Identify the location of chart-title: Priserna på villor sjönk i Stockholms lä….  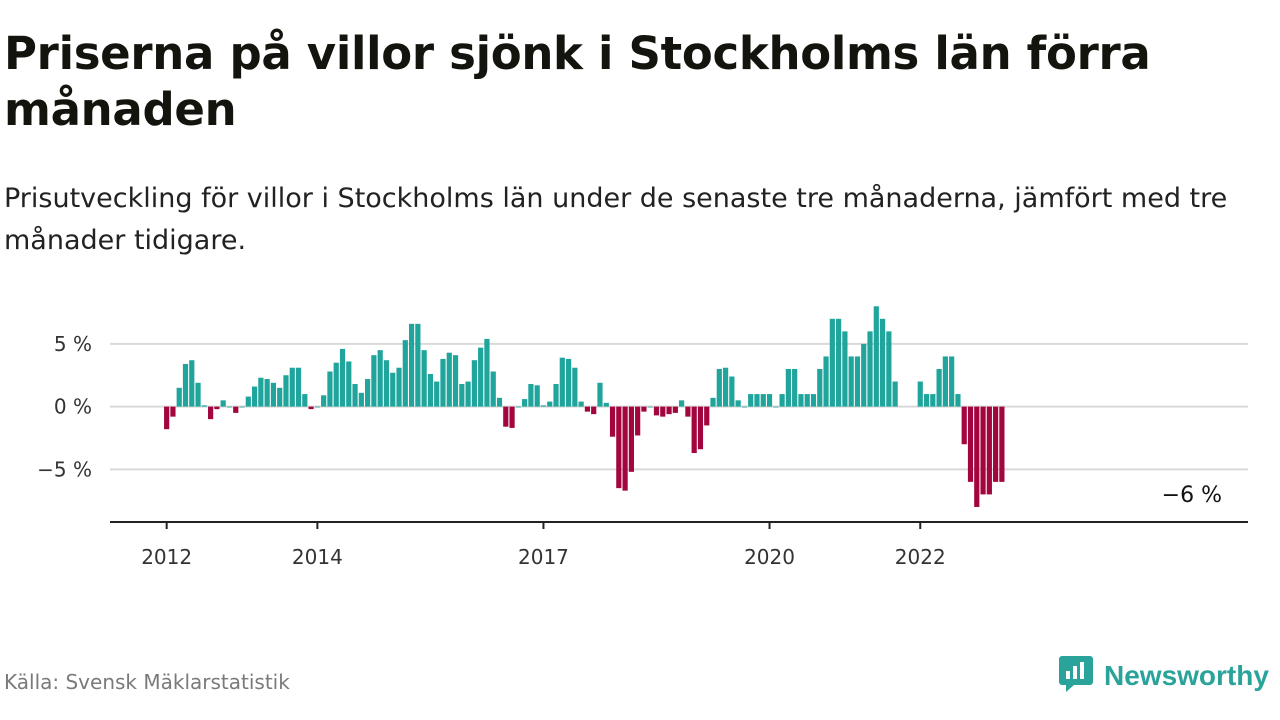
(577, 81).